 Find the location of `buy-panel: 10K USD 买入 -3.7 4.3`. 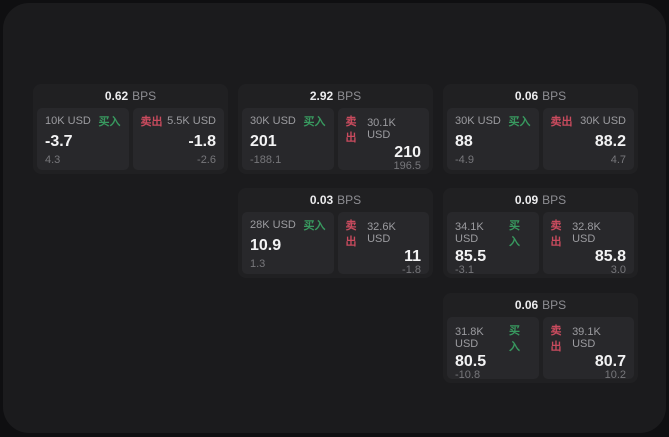

buy-panel: 10K USD 买入 -3.7 4.3 is located at coordinates (83, 139).